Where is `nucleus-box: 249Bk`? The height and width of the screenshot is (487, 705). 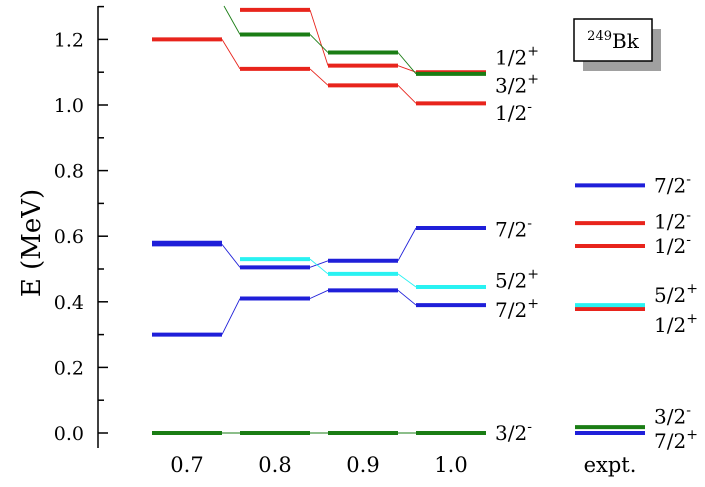
nucleus-box: 249Bk is located at coordinates (617, 44).